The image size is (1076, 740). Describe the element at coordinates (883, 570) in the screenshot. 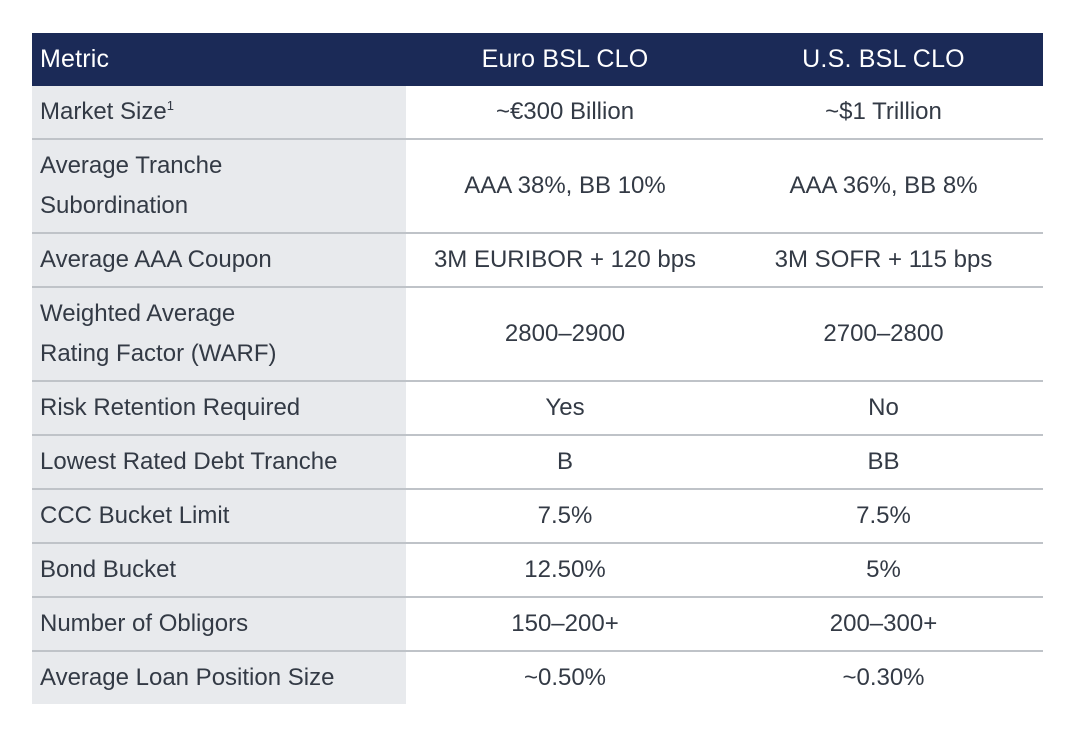

I see `row-us-value: 5%` at that location.